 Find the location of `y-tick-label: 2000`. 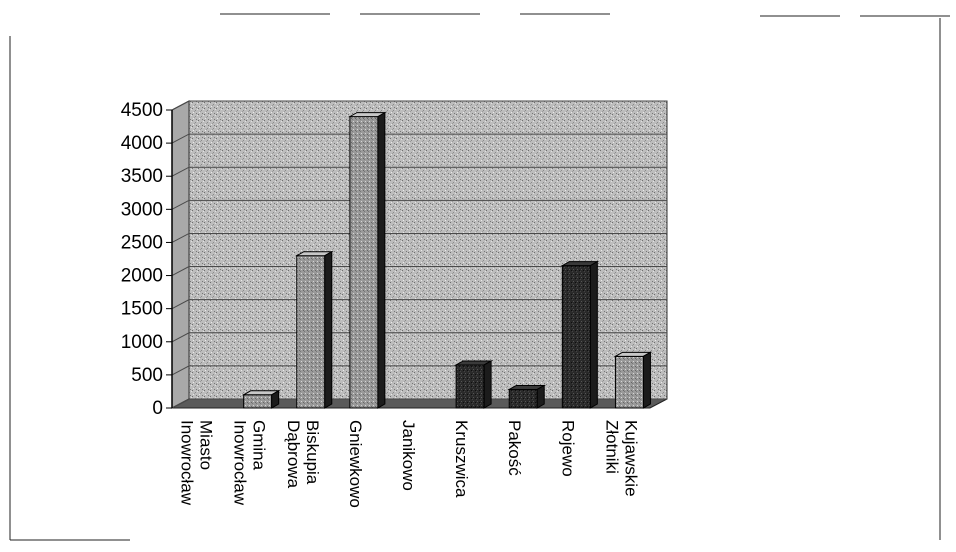

y-tick-label: 2000 is located at coordinates (142, 276).